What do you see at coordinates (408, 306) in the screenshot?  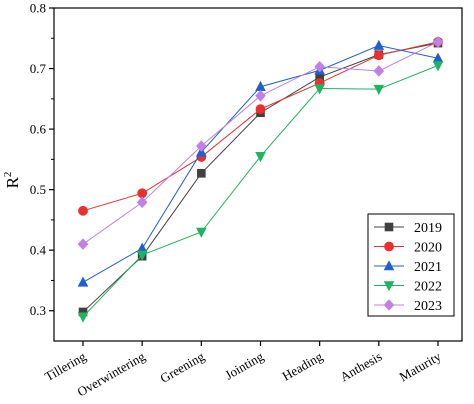 I see `legend-item-2023: 2023` at bounding box center [408, 306].